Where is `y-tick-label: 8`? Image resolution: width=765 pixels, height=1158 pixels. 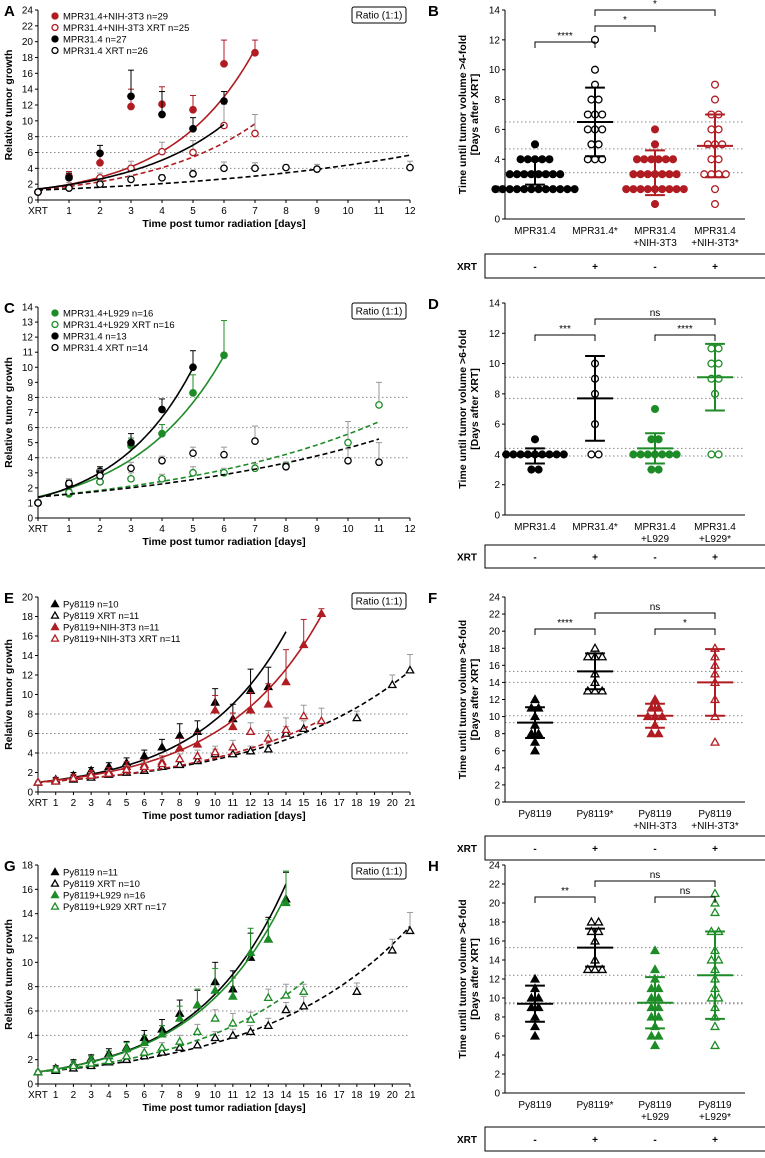 y-tick-label: 8 is located at coordinates (30, 987).